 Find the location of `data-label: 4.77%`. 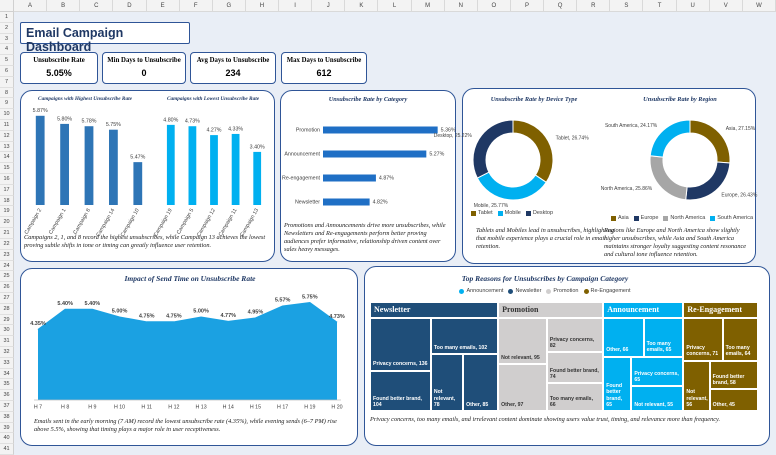

data-label: 4.77% is located at coordinates (228, 316).